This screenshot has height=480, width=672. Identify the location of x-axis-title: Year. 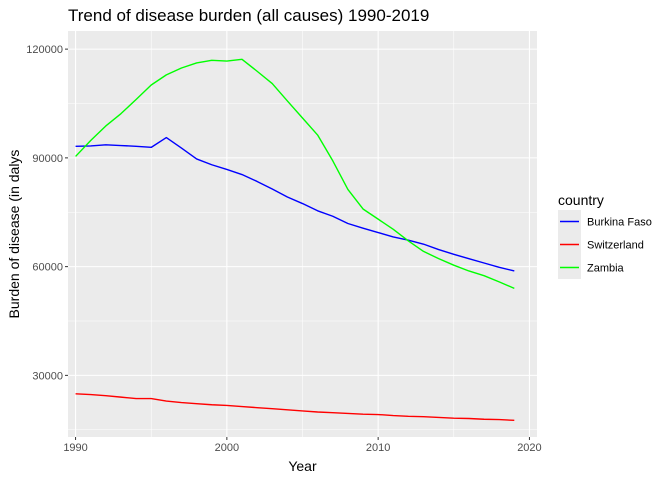
(302, 466).